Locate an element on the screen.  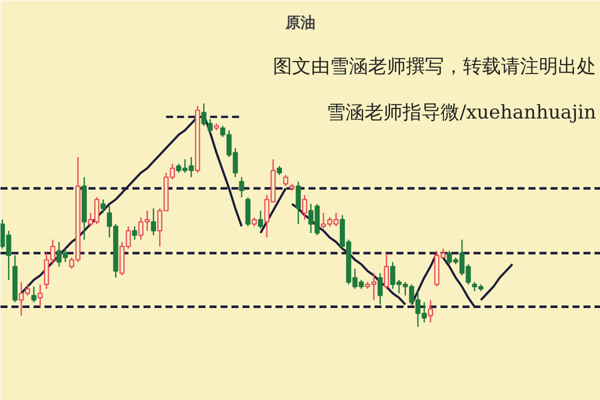
annotation: 雪涵老师指导微/xuehanhuajin is located at coordinates (461, 112).